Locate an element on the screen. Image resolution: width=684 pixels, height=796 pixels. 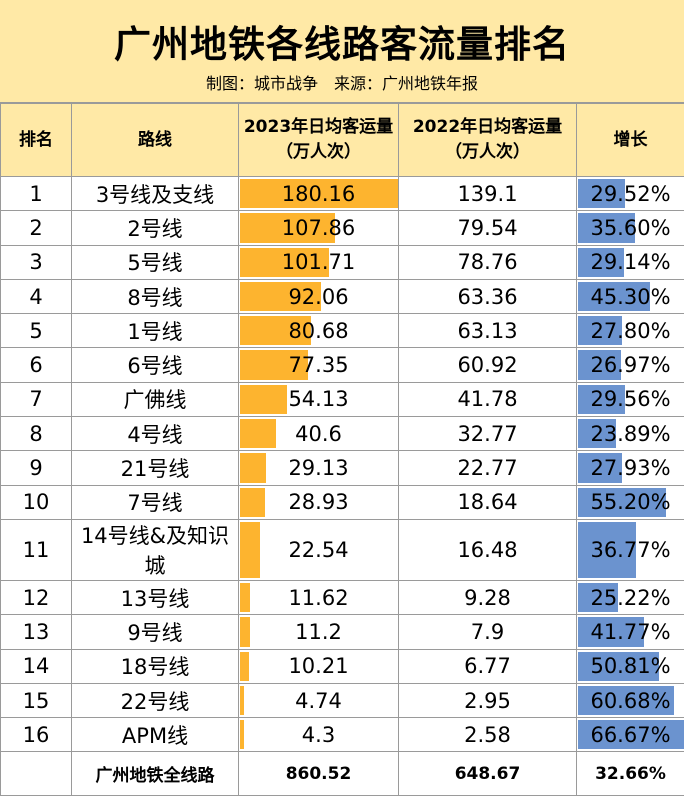
rank-value: 5 is located at coordinates (35, 331).